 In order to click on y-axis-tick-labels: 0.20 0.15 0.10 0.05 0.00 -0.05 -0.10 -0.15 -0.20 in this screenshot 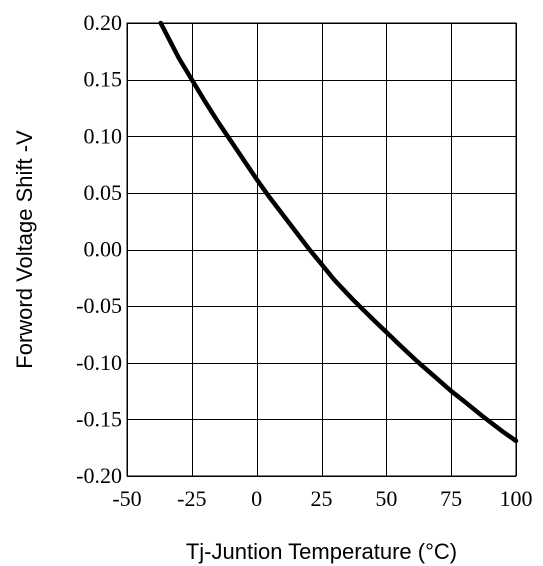, I will do `click(99, 249)`.